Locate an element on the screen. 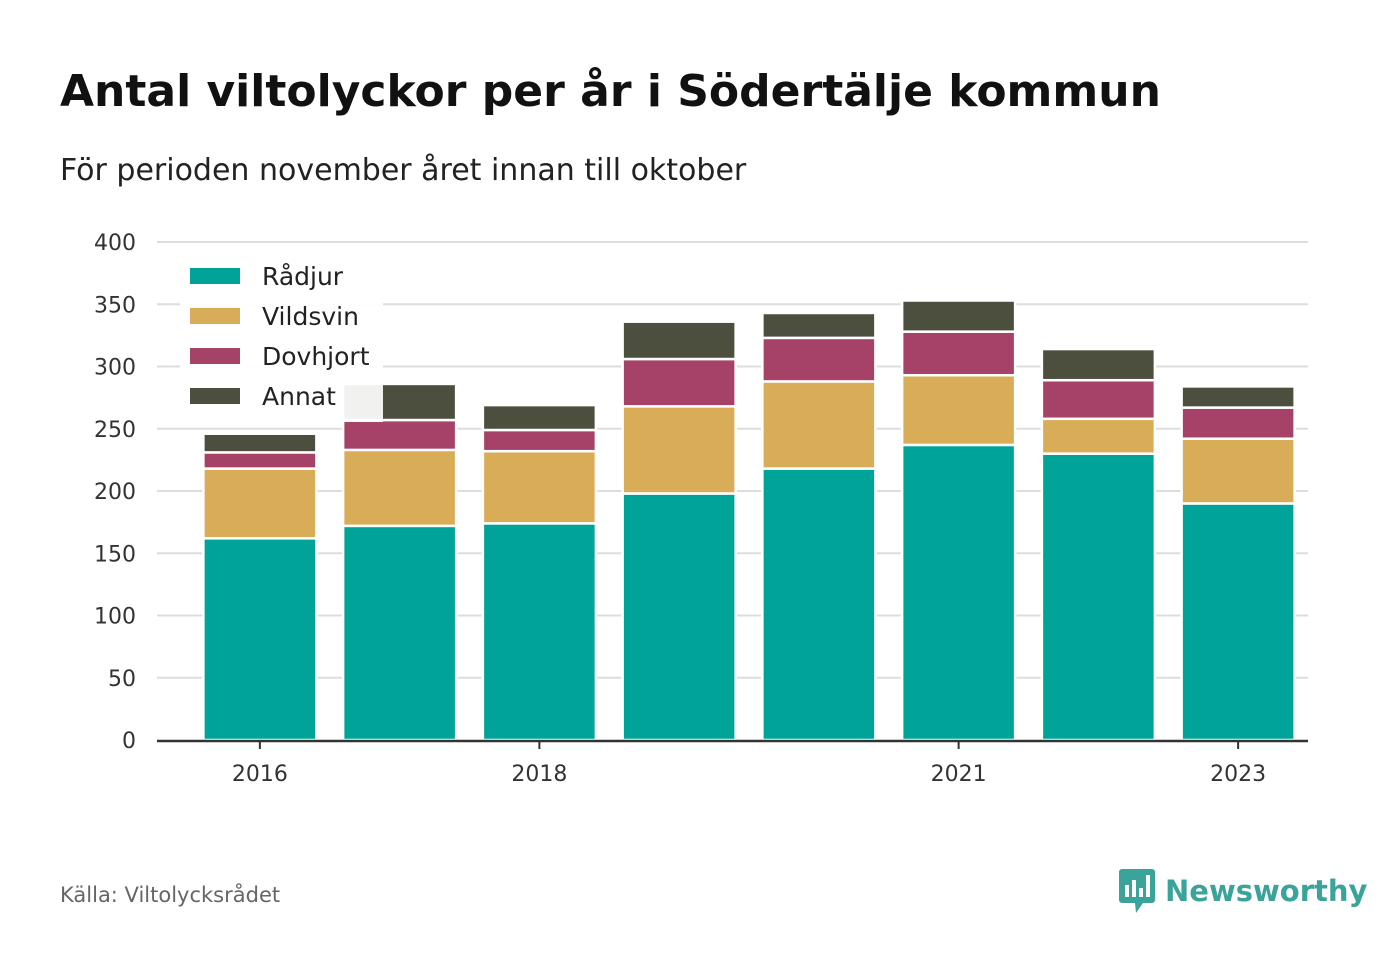  legend-label: Annat is located at coordinates (299, 396).